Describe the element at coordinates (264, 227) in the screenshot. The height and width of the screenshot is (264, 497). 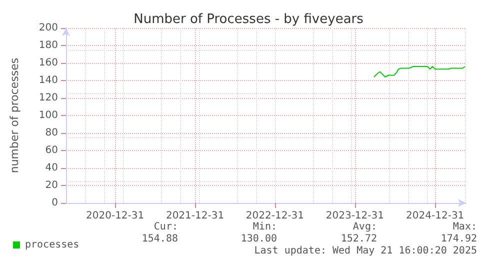
I see `text: Min:` at that location.